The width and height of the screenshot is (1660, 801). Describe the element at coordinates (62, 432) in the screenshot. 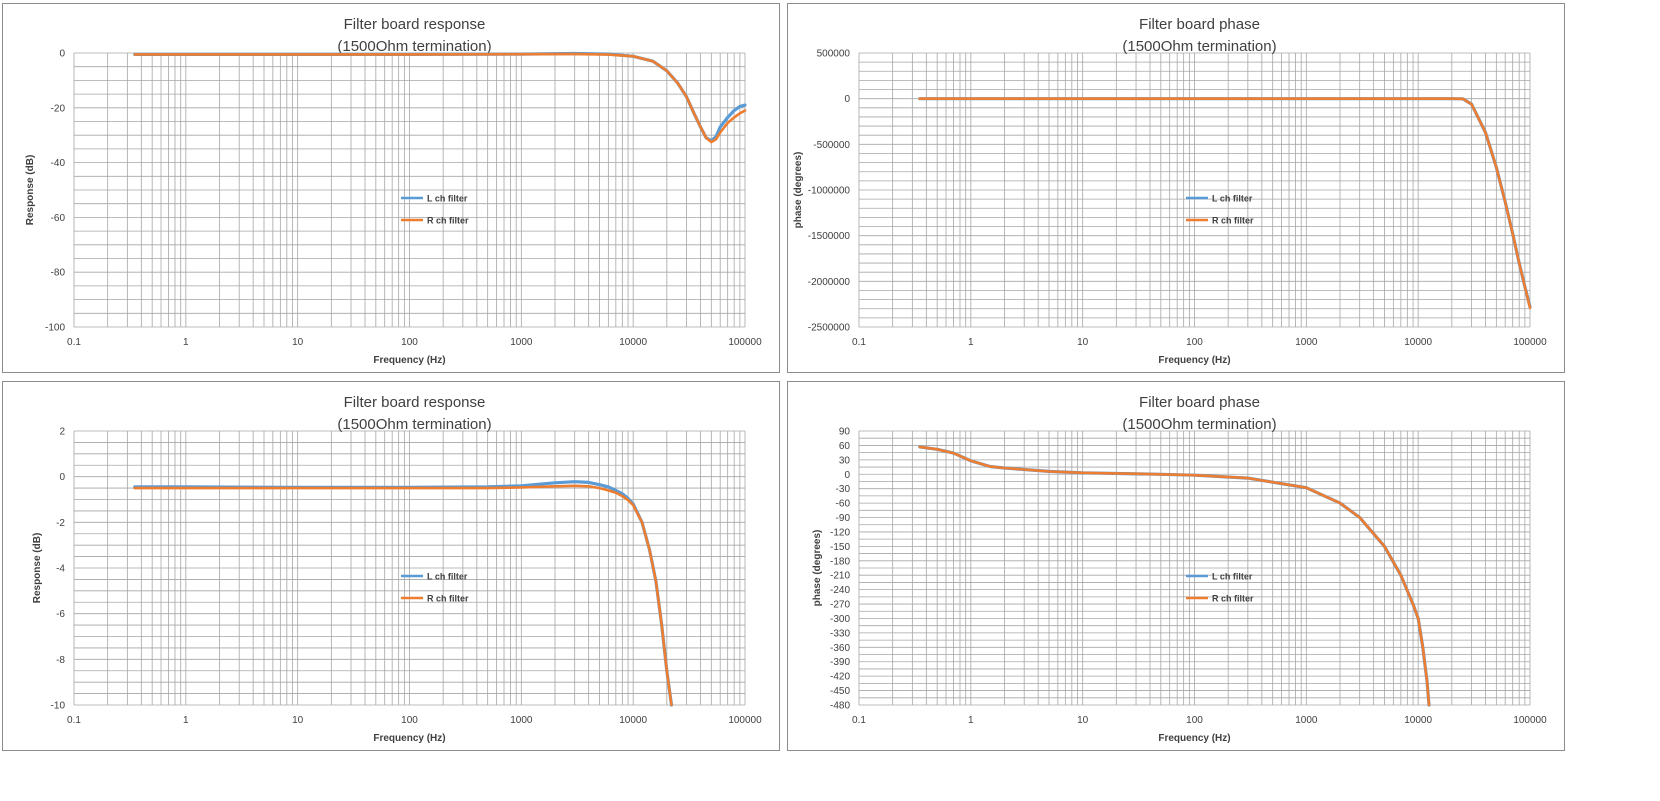

I see `y-tick-label: 2` at that location.